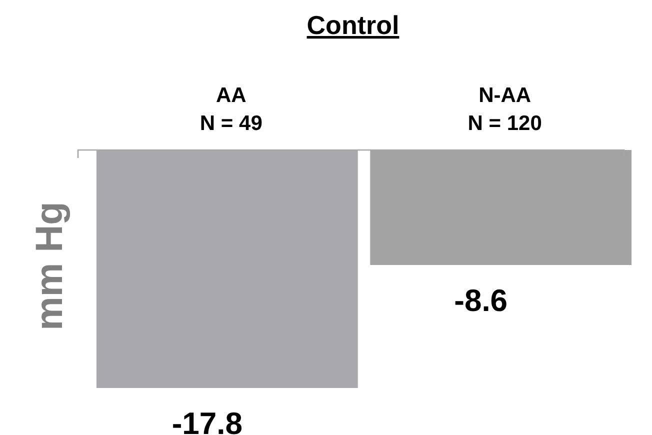 The width and height of the screenshot is (652, 435). Describe the element at coordinates (353, 25) in the screenshot. I see `chart-title: Control` at that location.